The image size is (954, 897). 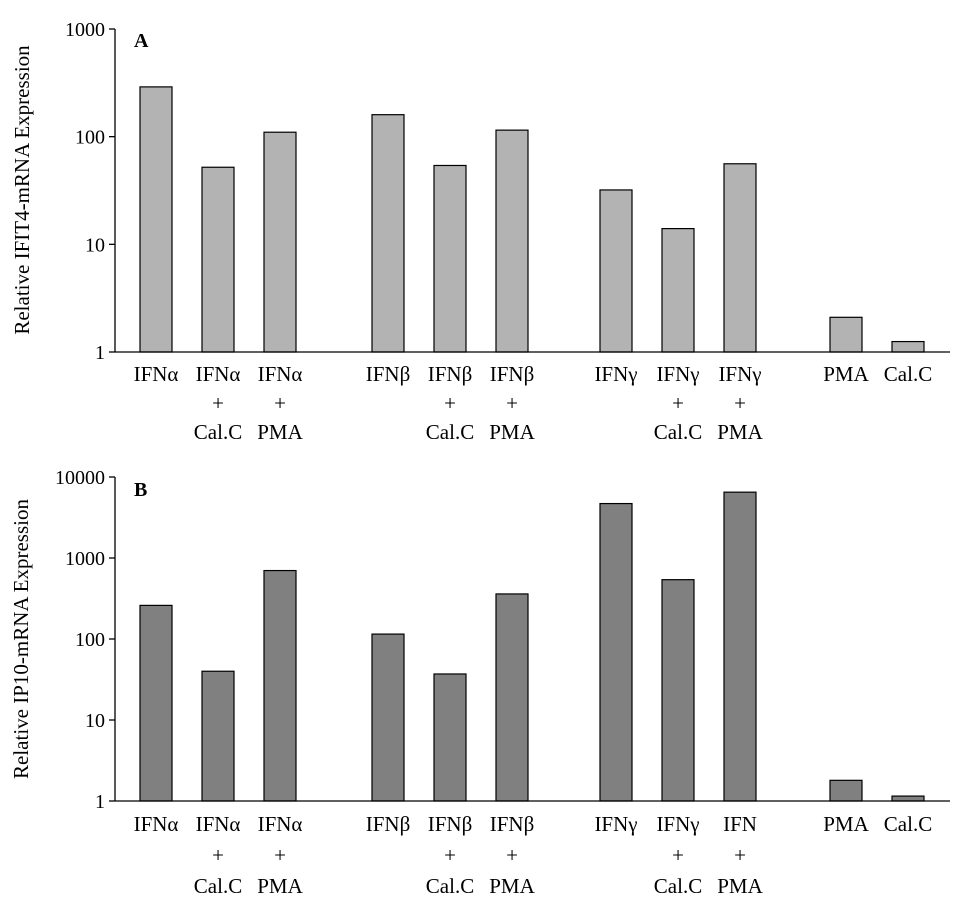 I want to click on y-tick-label: 10000, so click(x=80, y=478).